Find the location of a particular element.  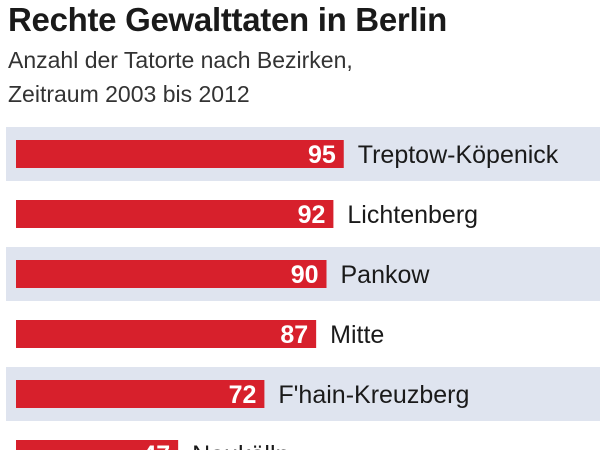

bar-neuk-lln is located at coordinates (97, 445).